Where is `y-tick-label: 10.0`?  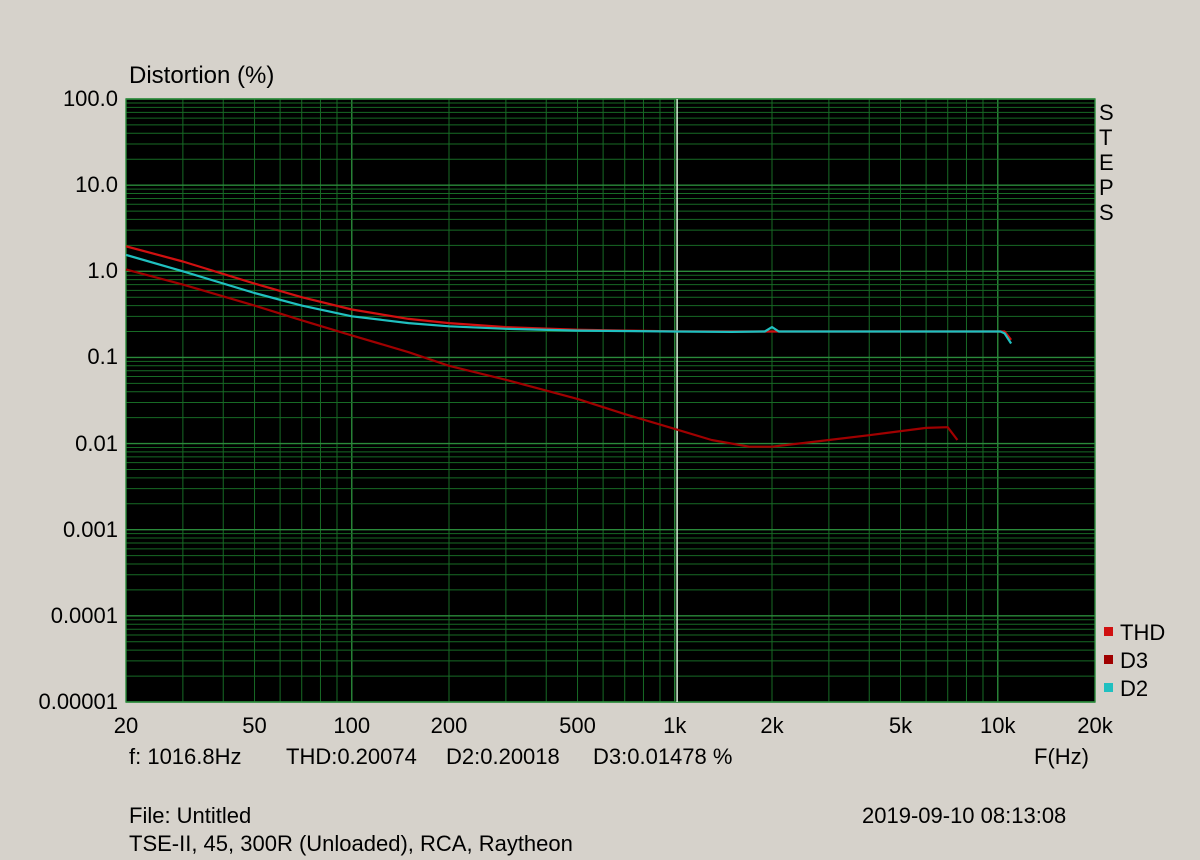 y-tick-label: 10.0 is located at coordinates (96, 185).